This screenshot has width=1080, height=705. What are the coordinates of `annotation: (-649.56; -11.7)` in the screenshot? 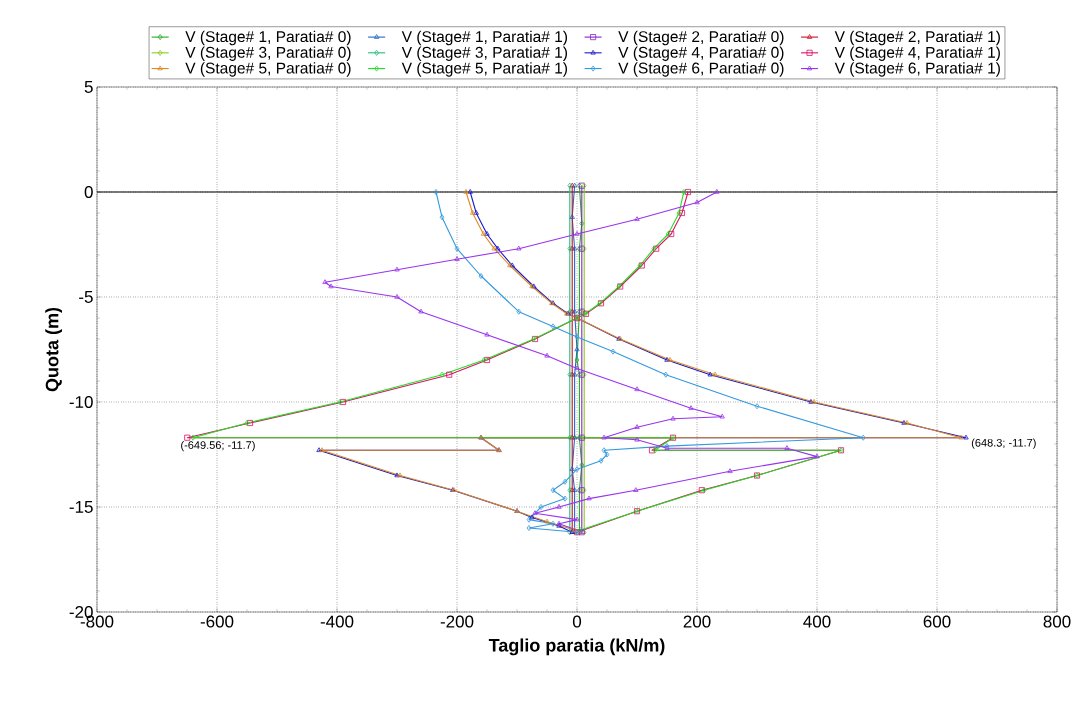 It's located at (218, 446).